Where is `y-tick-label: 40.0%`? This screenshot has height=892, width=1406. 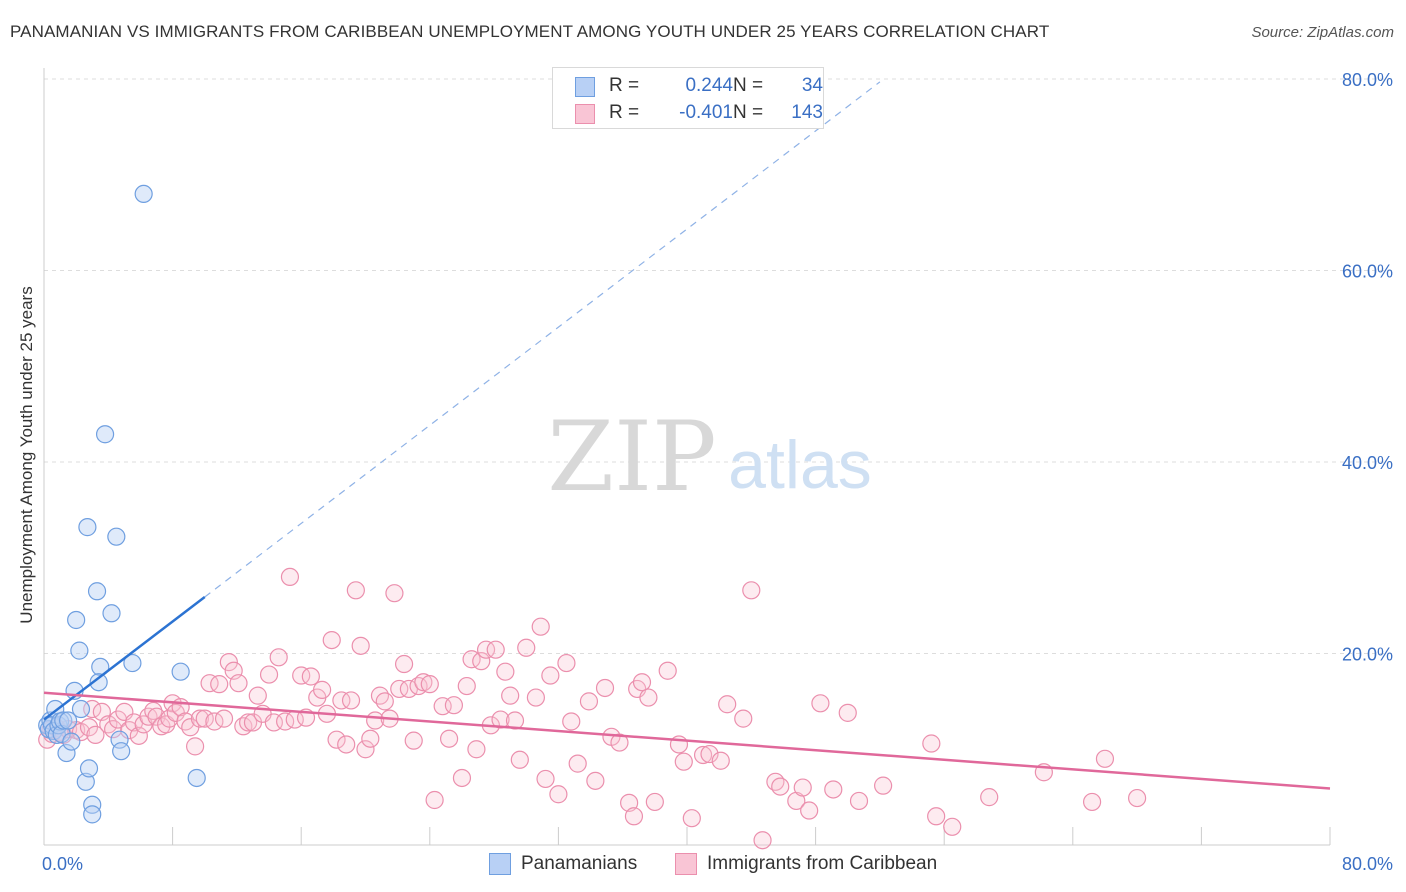 y-tick-label: 40.0% is located at coordinates (1367, 463).